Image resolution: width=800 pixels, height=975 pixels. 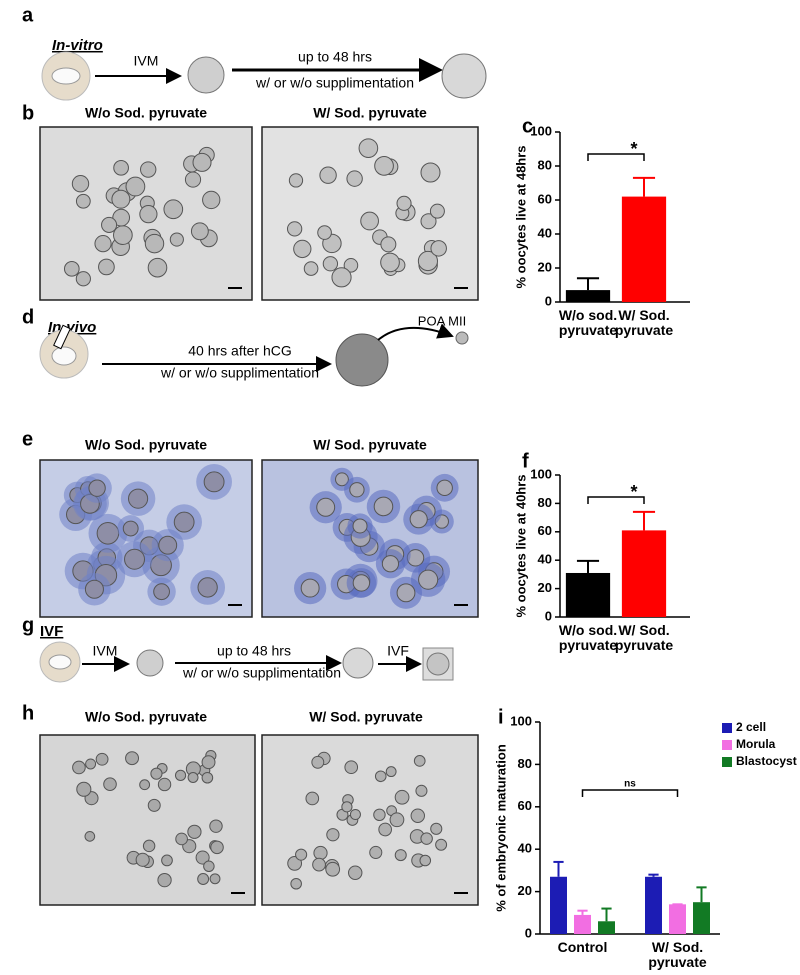 I want to click on panel-label: b, so click(x=28, y=113).